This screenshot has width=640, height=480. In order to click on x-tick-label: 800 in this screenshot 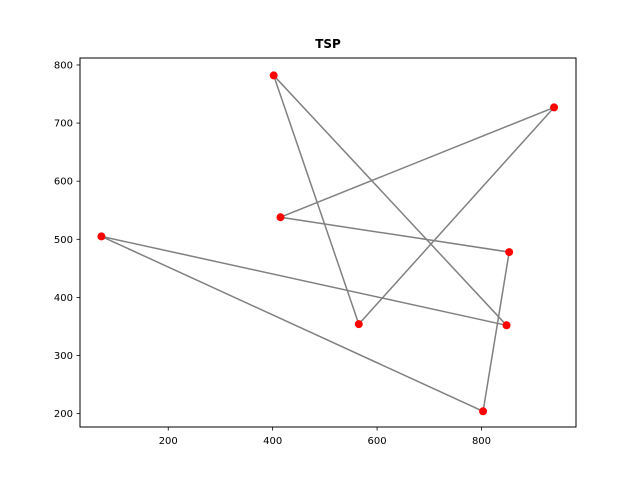, I will do `click(481, 441)`.